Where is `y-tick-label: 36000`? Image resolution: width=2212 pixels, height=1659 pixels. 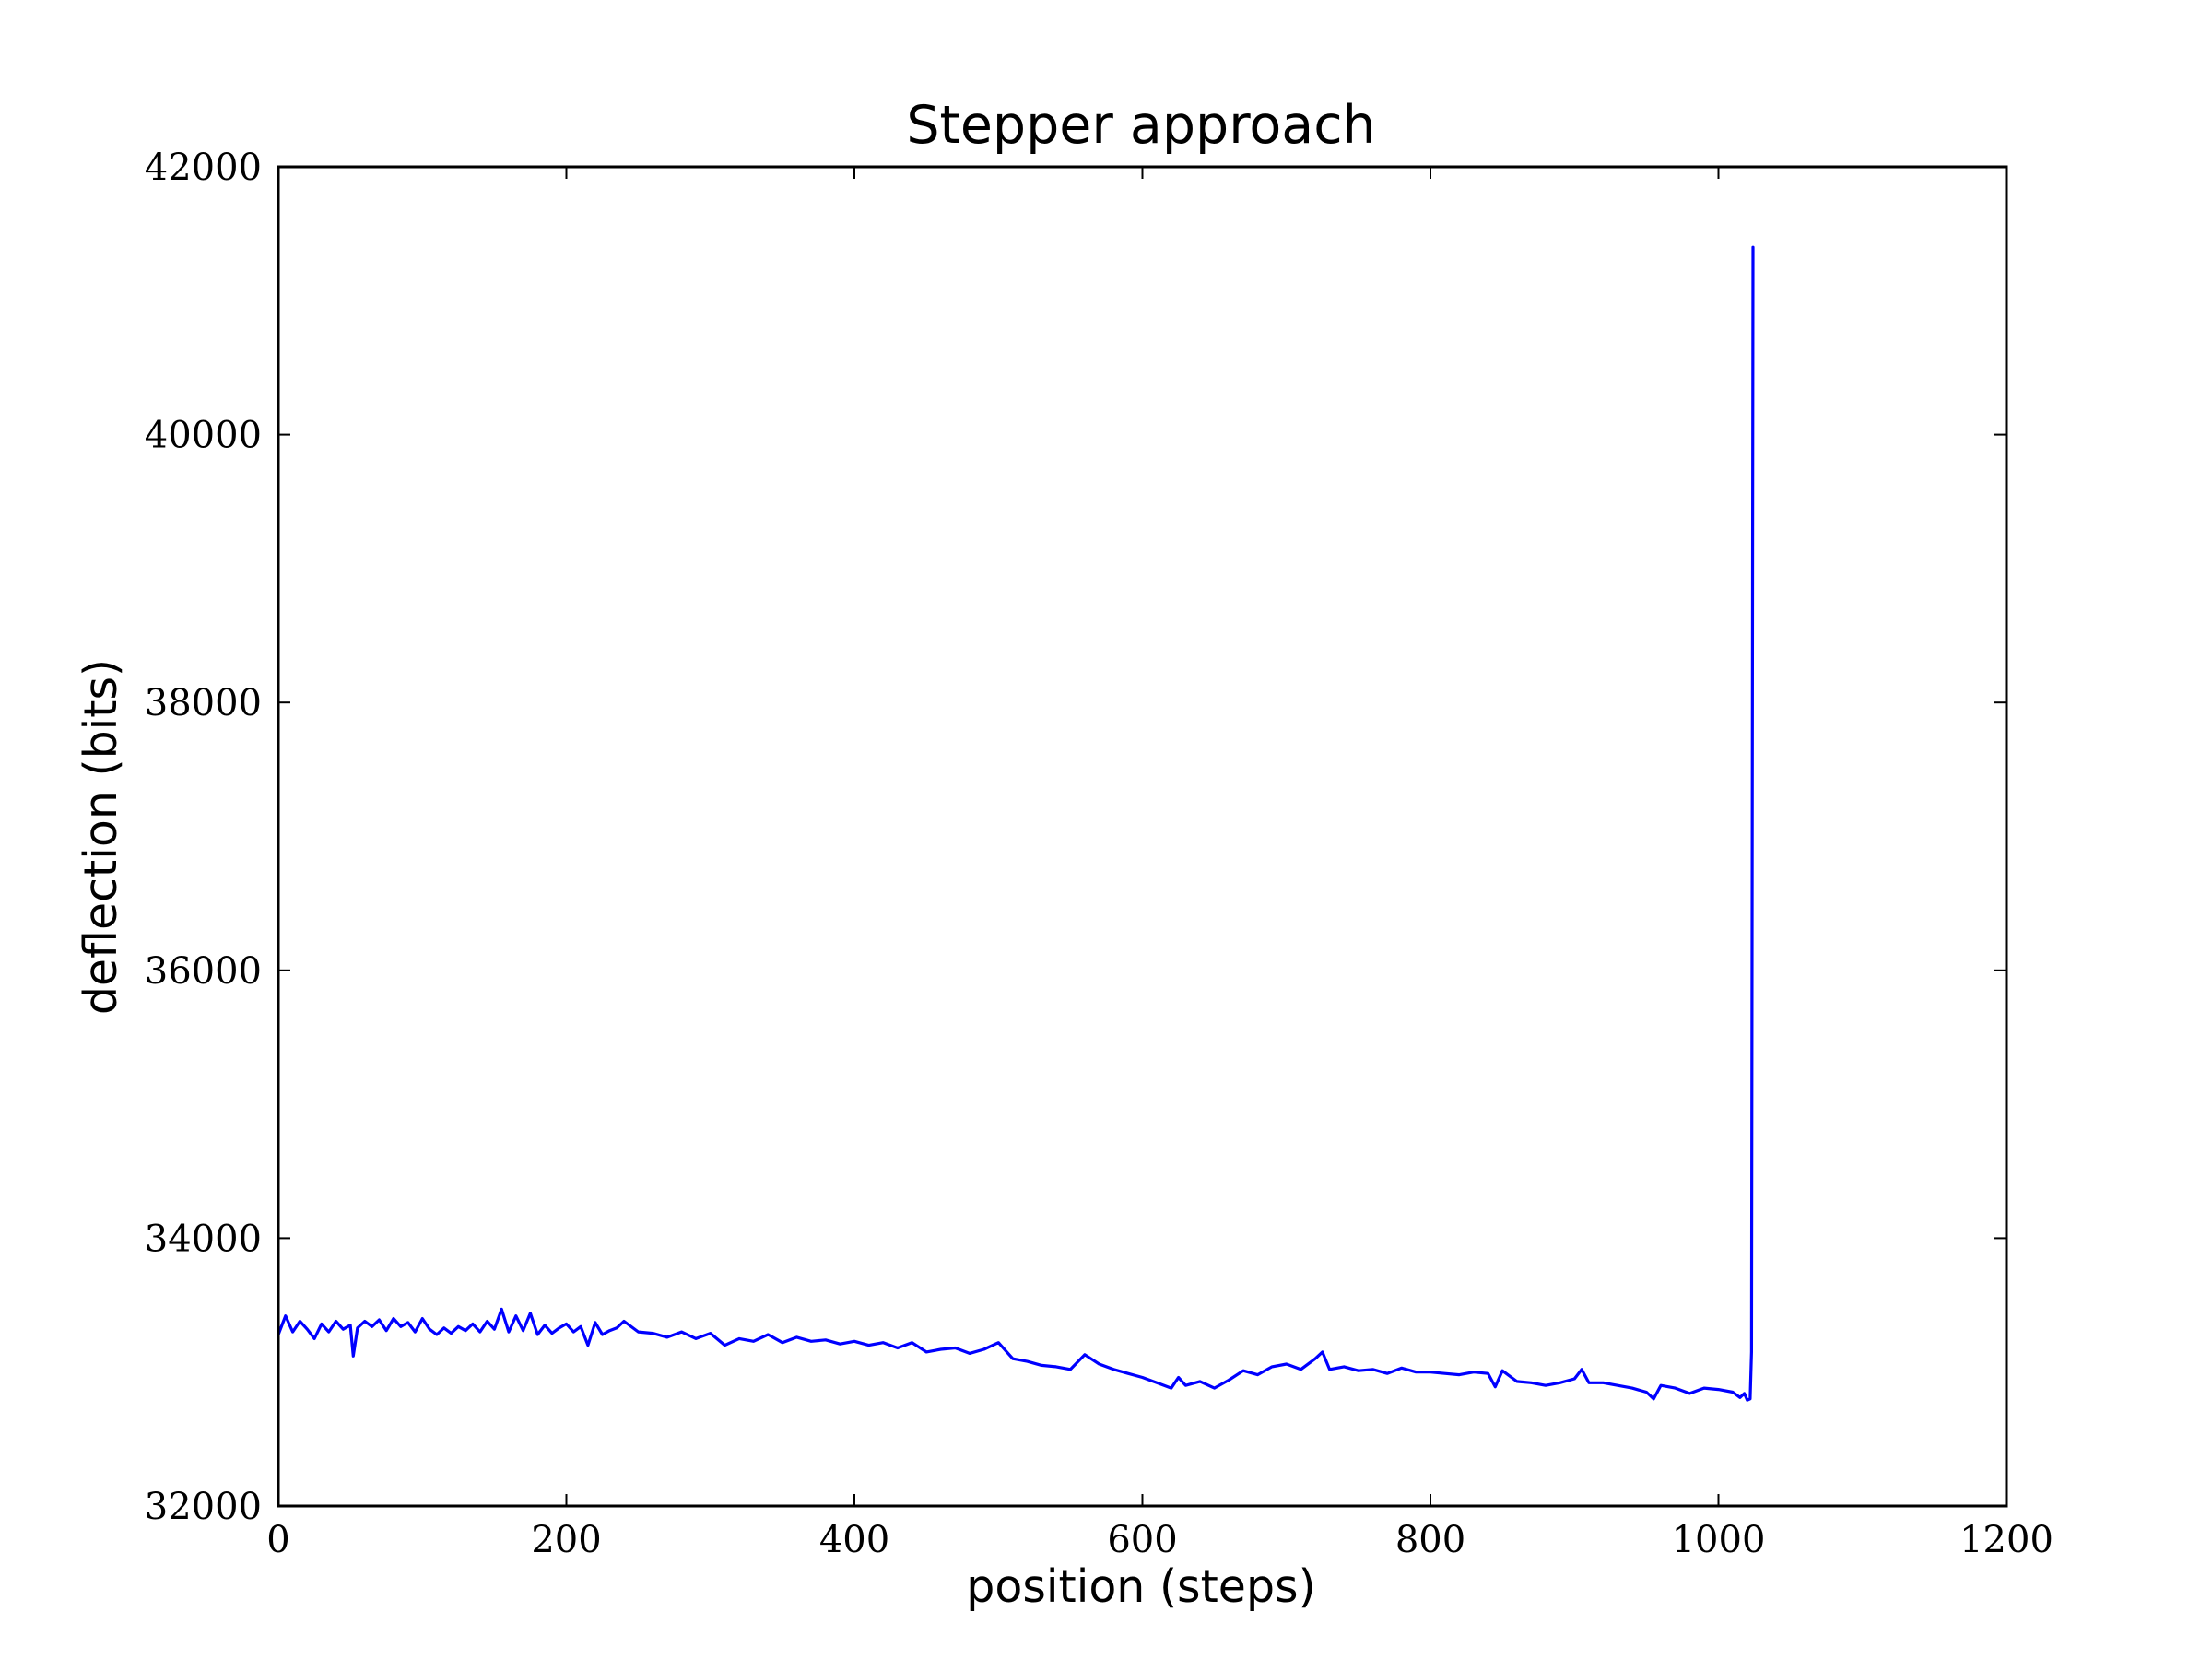 y-tick-label: 36000 is located at coordinates (203, 971).